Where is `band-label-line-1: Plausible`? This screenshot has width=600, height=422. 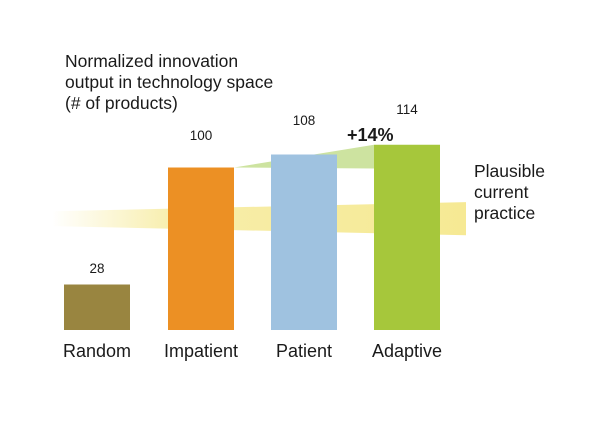 band-label-line-1: Plausible is located at coordinates (509, 171).